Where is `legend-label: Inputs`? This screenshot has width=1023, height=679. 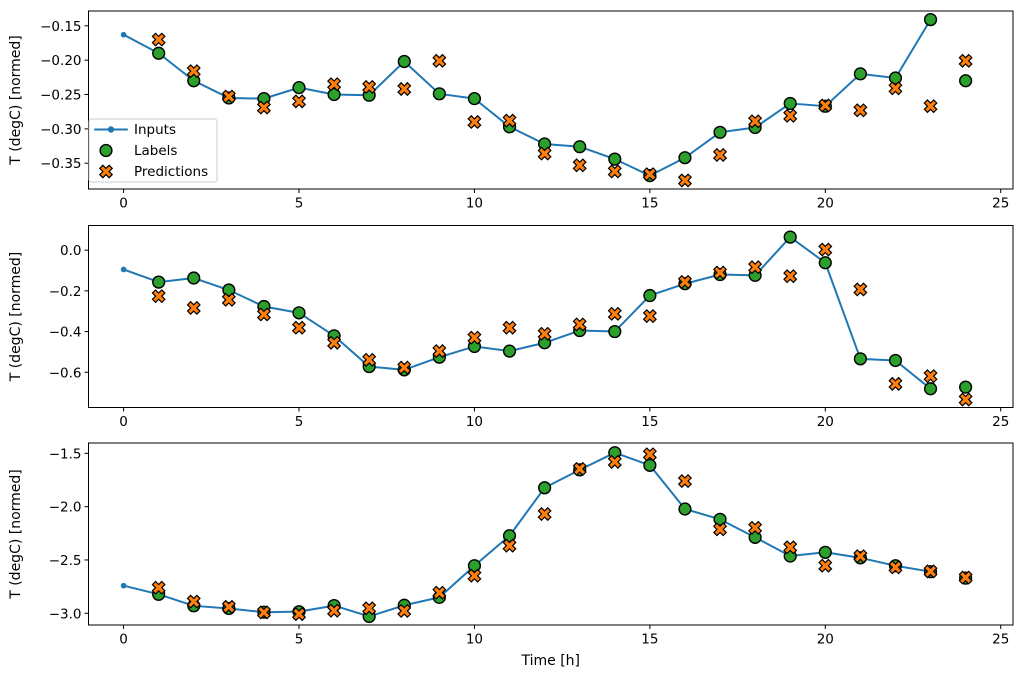 legend-label: Inputs is located at coordinates (155, 130).